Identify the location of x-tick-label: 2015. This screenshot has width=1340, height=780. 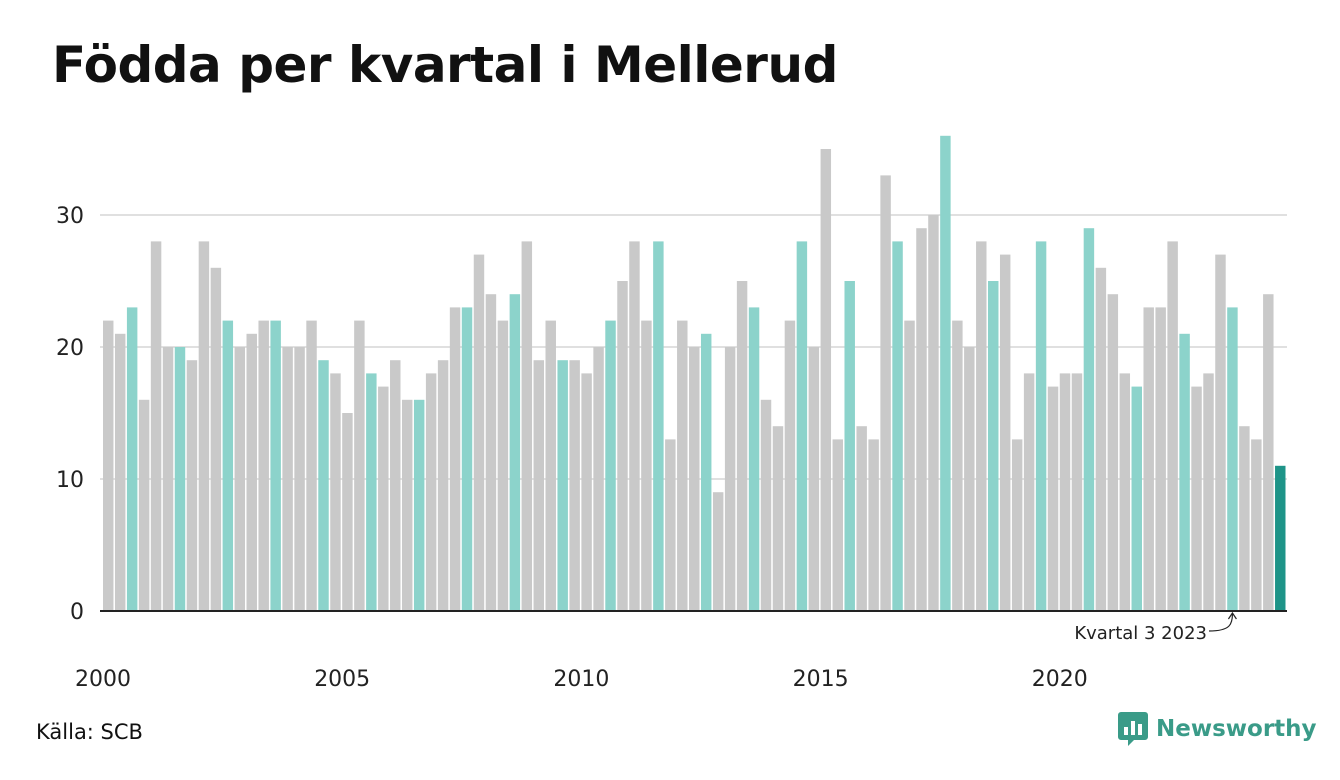
(821, 679).